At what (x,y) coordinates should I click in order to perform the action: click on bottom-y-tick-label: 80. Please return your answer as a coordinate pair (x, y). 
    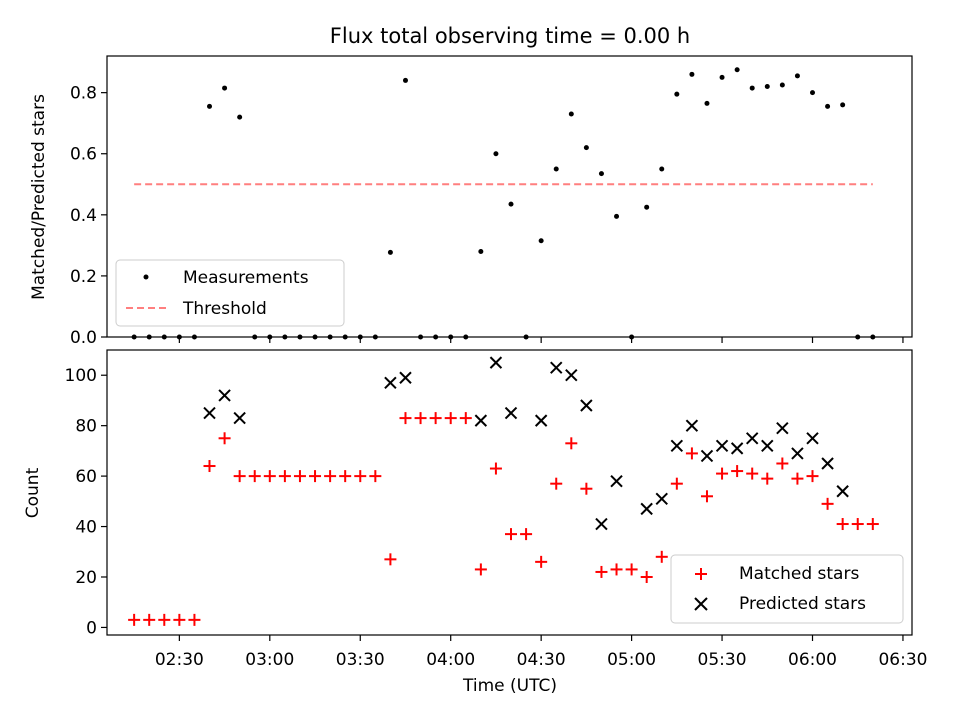
    Looking at the image, I should click on (86, 427).